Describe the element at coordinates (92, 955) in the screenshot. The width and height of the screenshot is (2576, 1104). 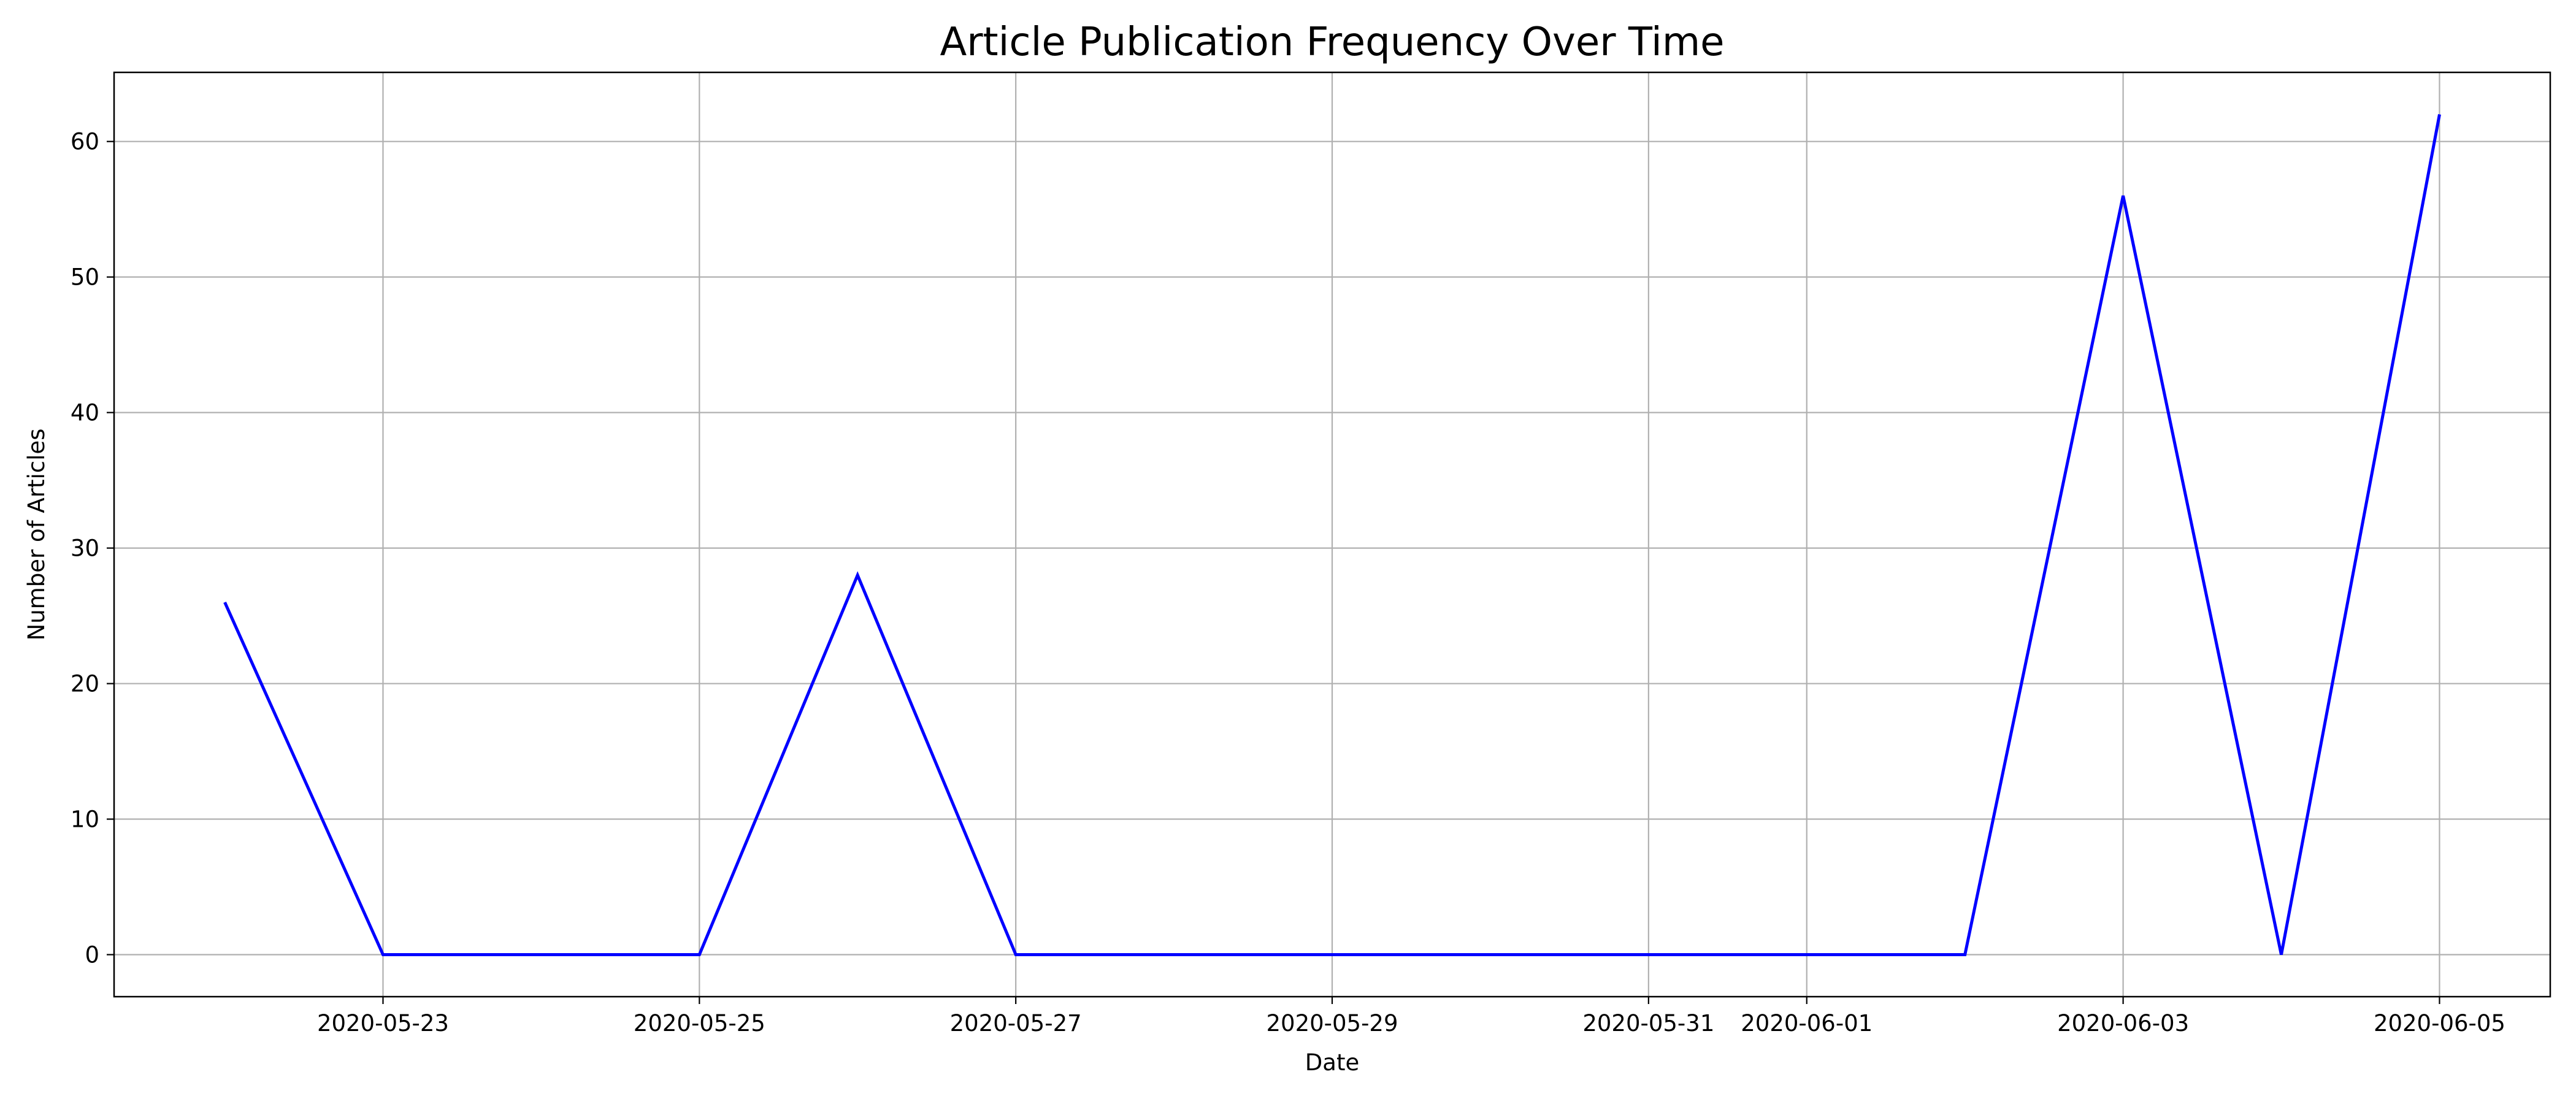
I see `y-tick-label: 0` at that location.